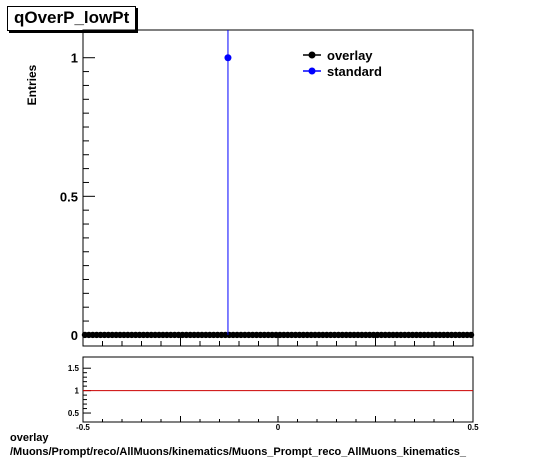 This screenshot has width=546, height=462. What do you see at coordinates (69, 196) in the screenshot?
I see `y-tick-label: 0.5` at bounding box center [69, 196].